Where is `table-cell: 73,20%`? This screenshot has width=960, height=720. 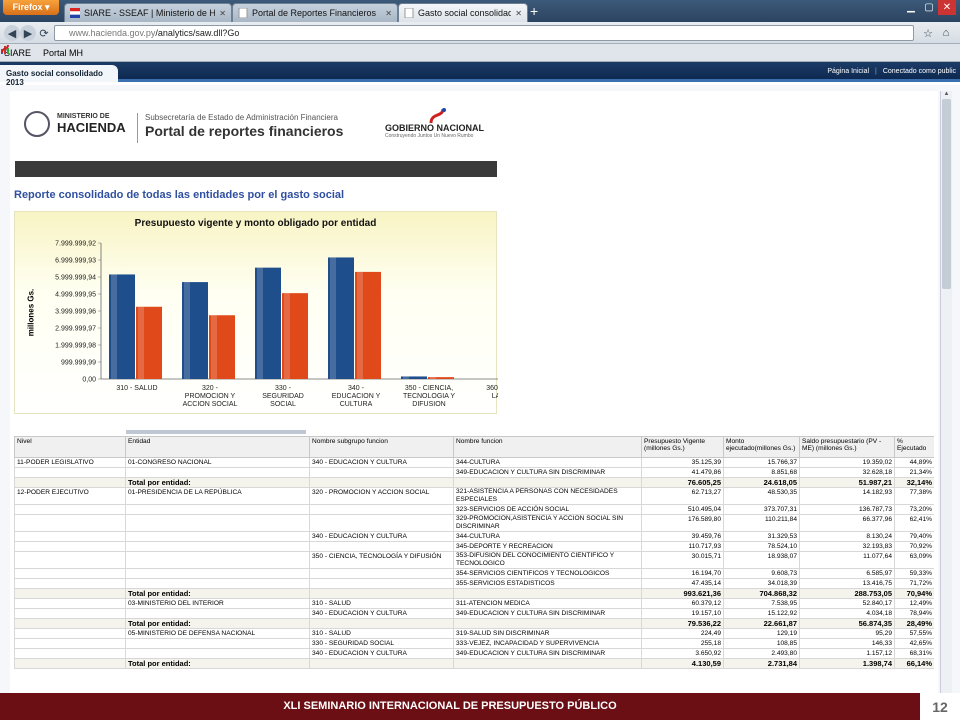
table-cell: 73,20% is located at coordinates (914, 509).